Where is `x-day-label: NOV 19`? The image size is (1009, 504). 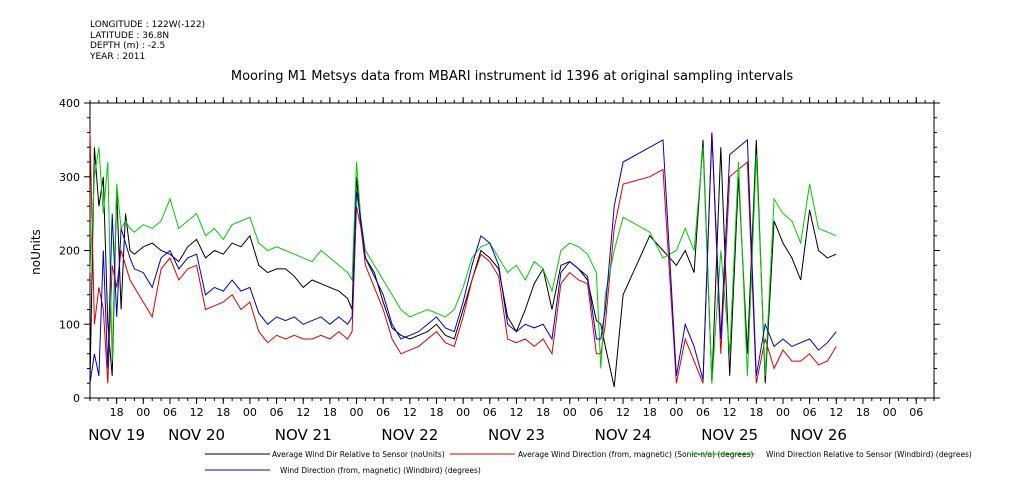 x-day-label: NOV 19 is located at coordinates (116, 435).